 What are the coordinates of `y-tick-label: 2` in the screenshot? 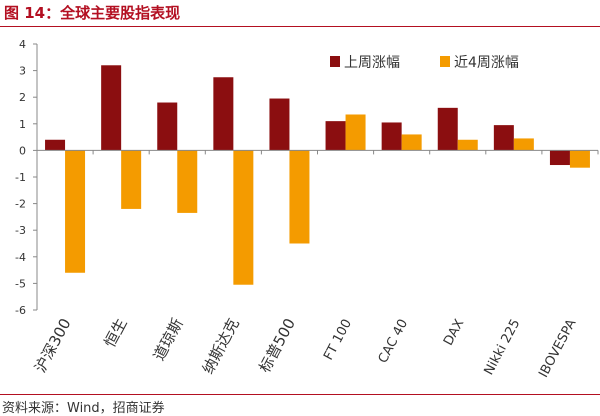 It's located at (22, 97).